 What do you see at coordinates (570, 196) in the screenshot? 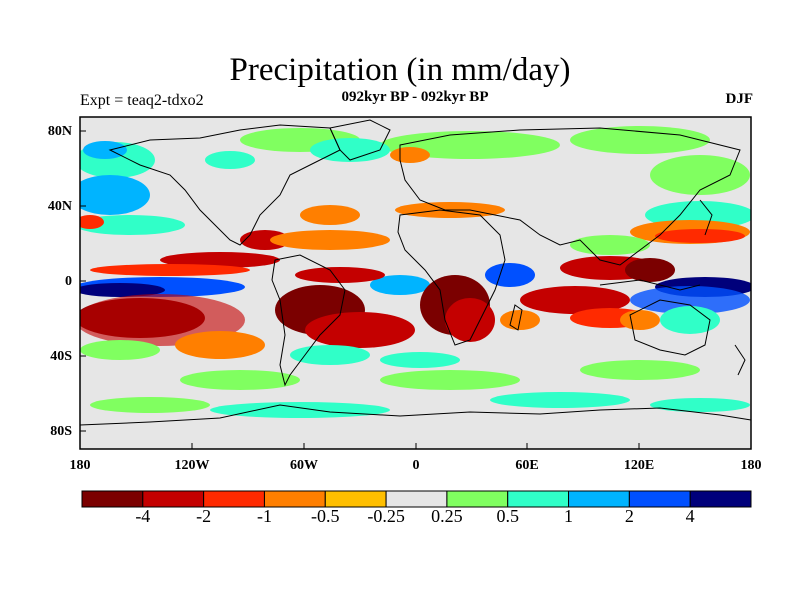
I see `coastline-eurasia` at bounding box center [570, 196].